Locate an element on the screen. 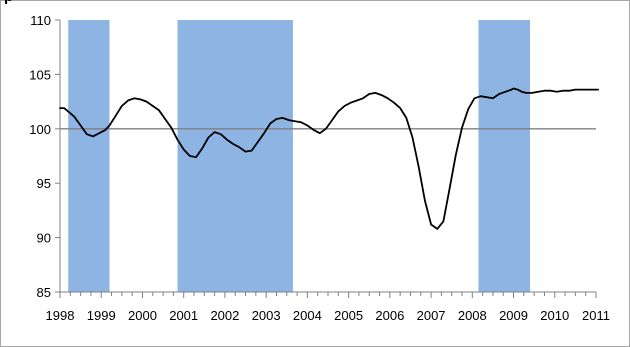 The width and height of the screenshot is (630, 347). x-tick-label-1998: 1998 is located at coordinates (60, 315).